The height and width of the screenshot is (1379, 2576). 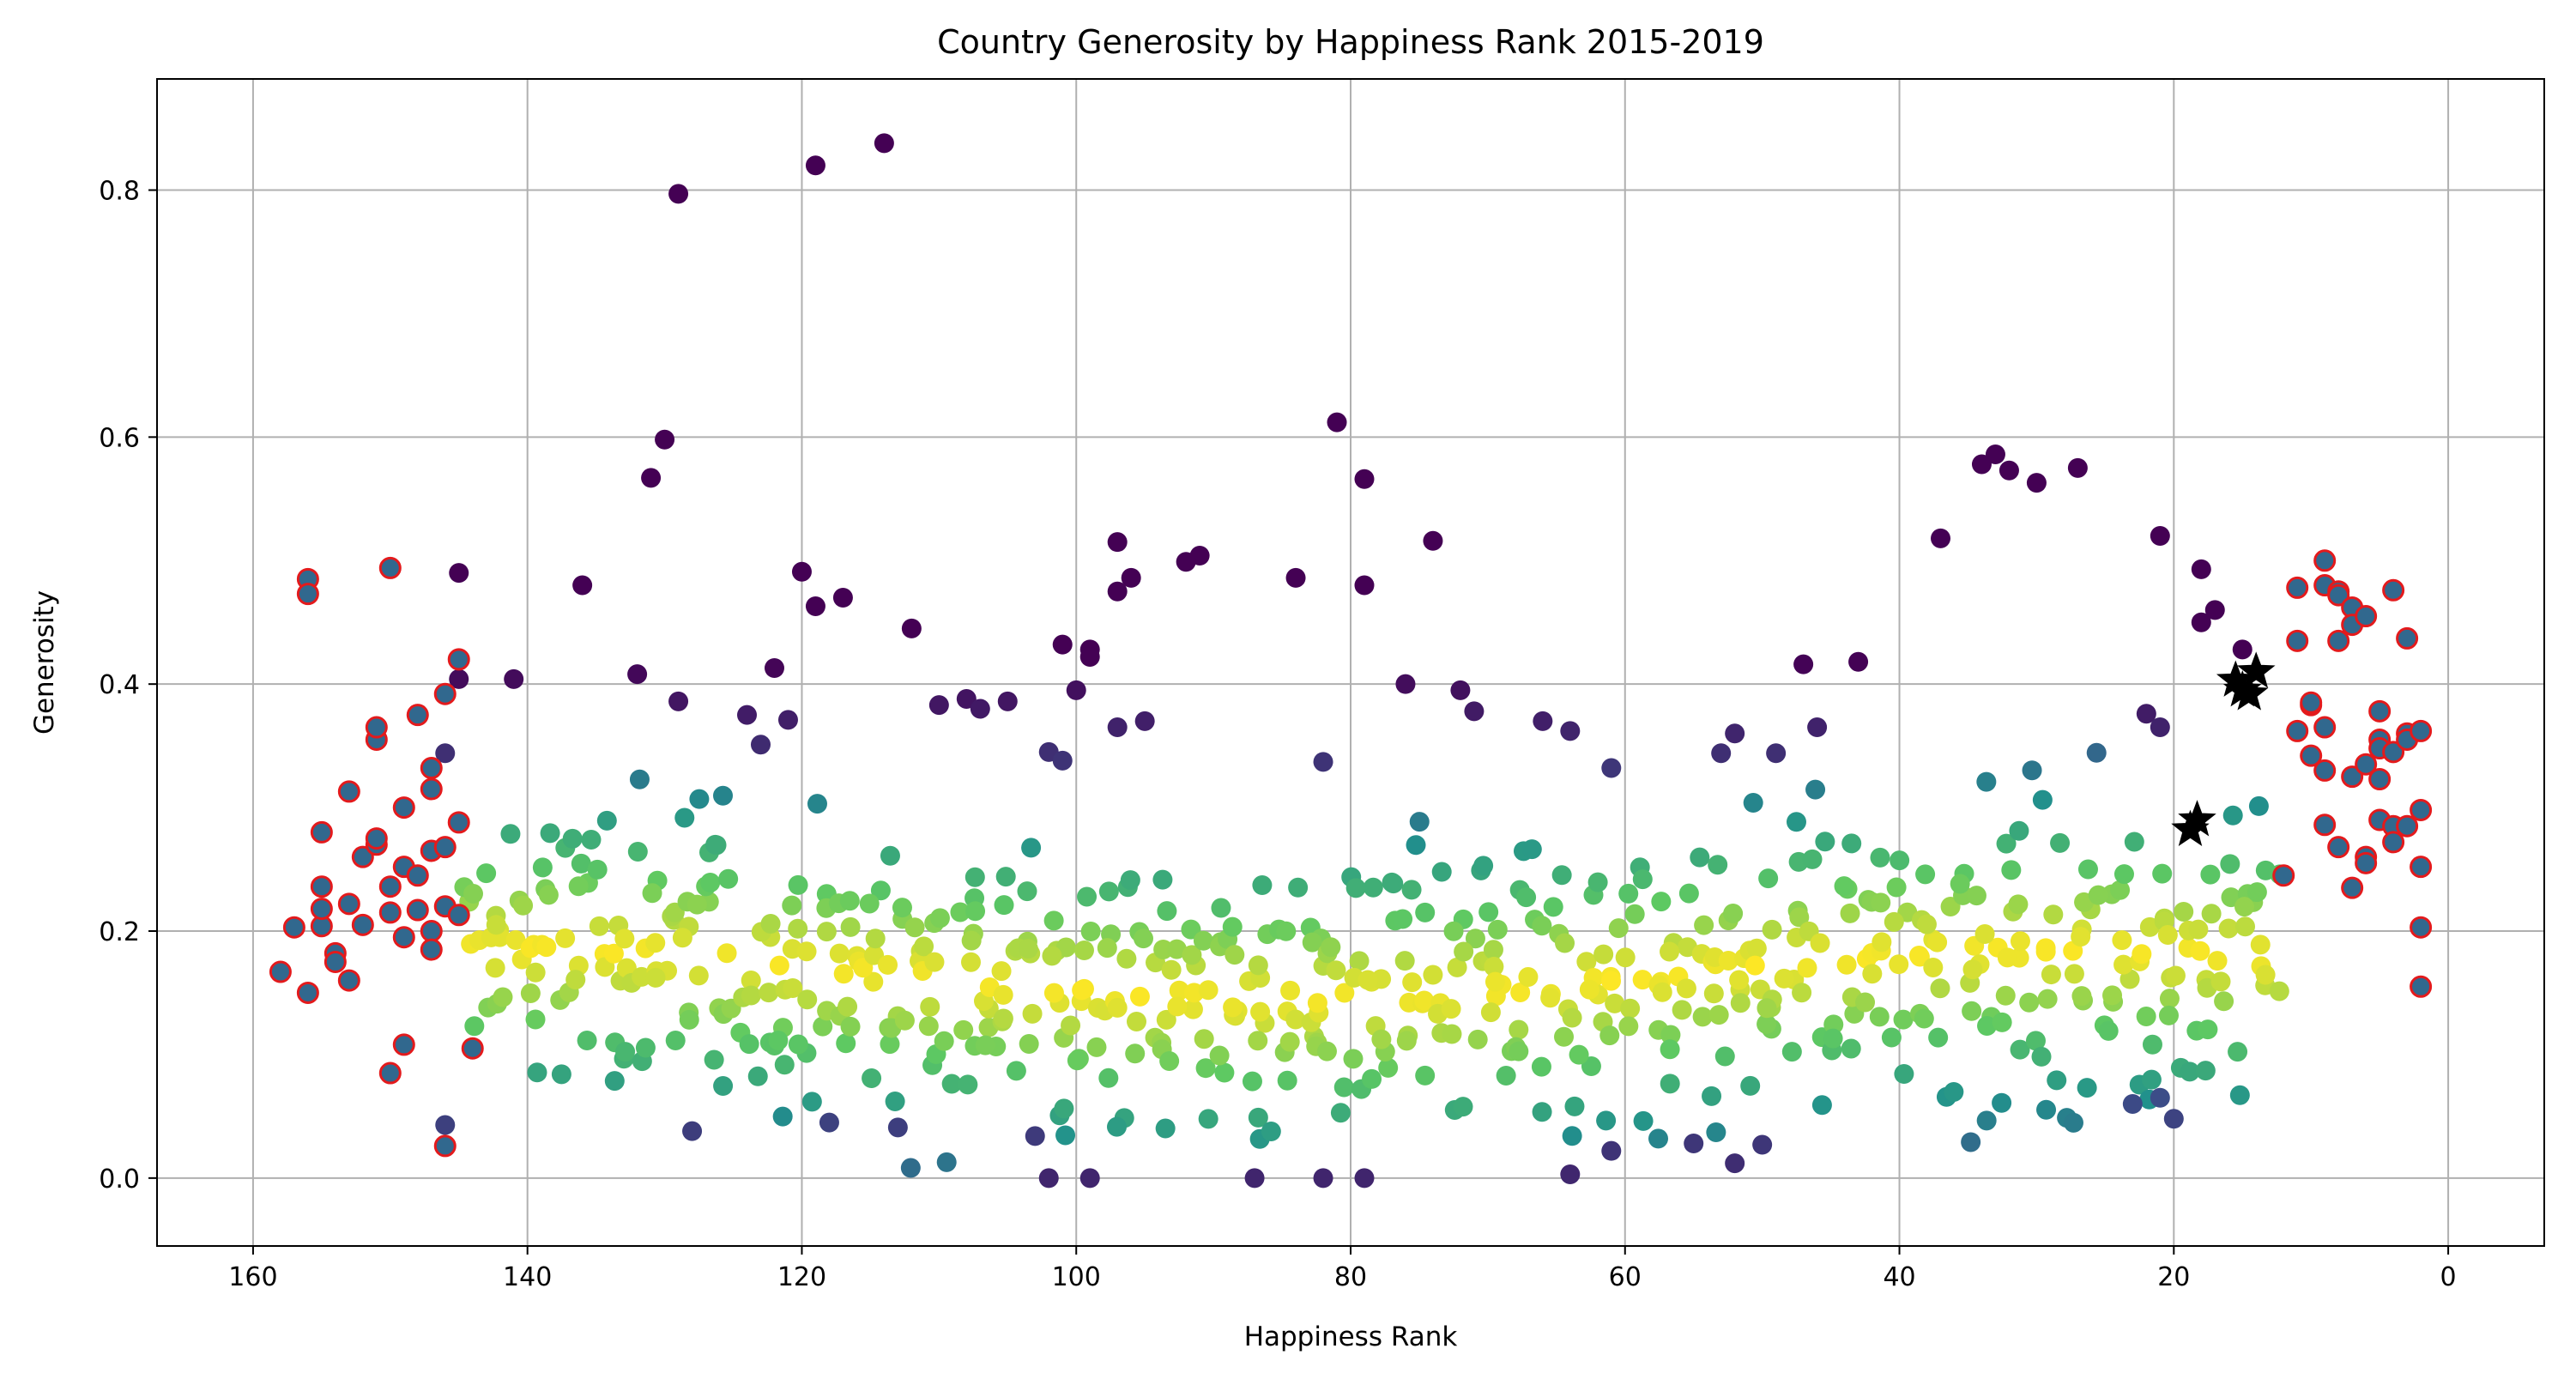 What do you see at coordinates (1342, 1269) in the screenshot?
I see `x-axis-ticks: 160 140 120 100 80 60 40 20 0` at bounding box center [1342, 1269].